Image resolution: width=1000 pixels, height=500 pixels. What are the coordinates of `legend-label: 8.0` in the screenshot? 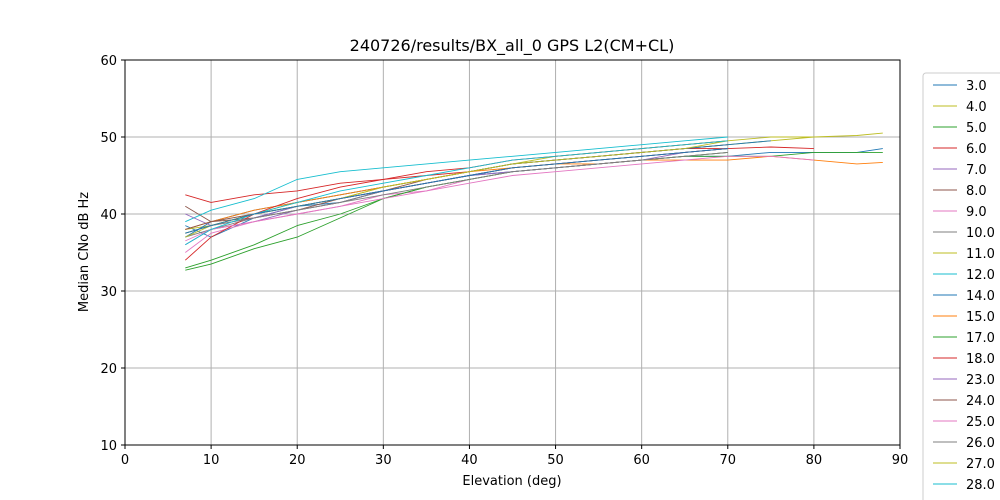 It's located at (976, 191).